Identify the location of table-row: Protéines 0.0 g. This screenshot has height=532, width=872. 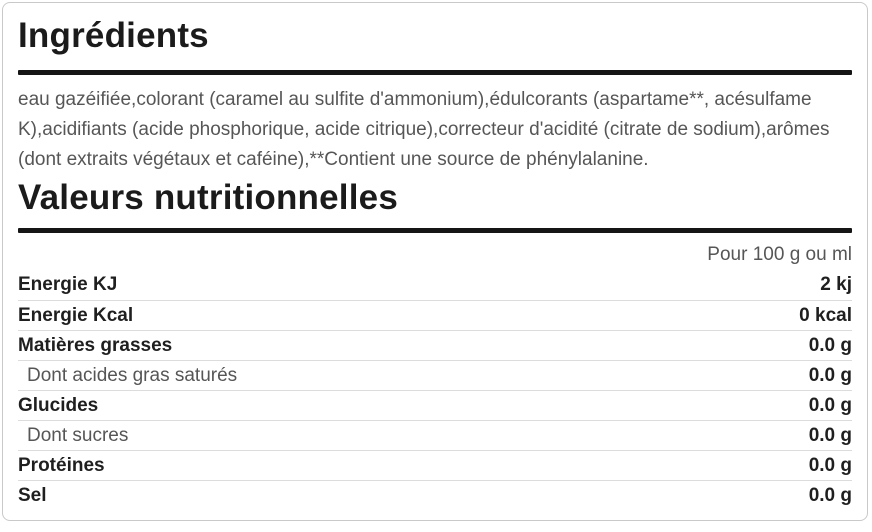
(435, 465).